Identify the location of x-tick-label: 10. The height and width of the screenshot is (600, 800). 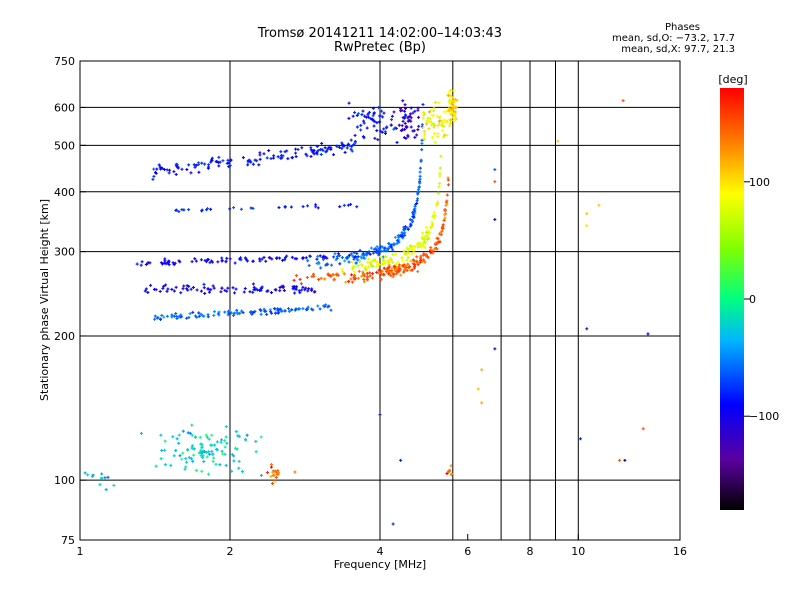
(578, 551).